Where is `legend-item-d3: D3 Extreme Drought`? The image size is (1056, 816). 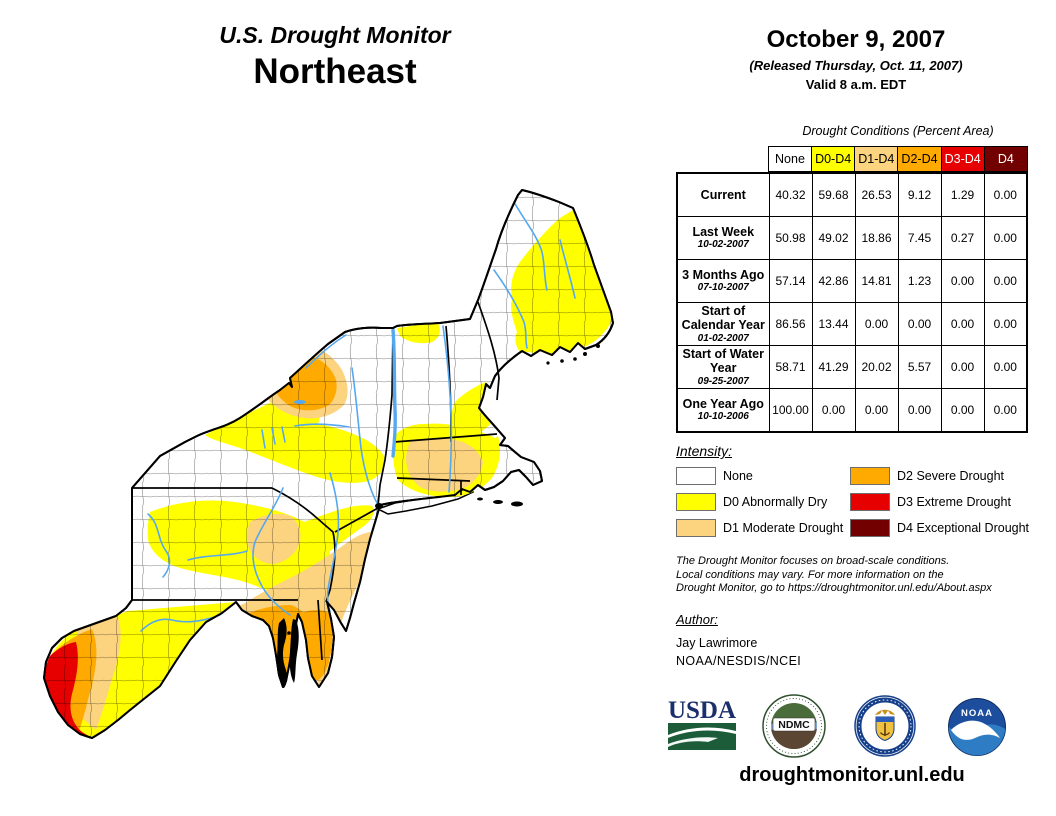 legend-item-d3: D3 Extreme Drought is located at coordinates (930, 502).